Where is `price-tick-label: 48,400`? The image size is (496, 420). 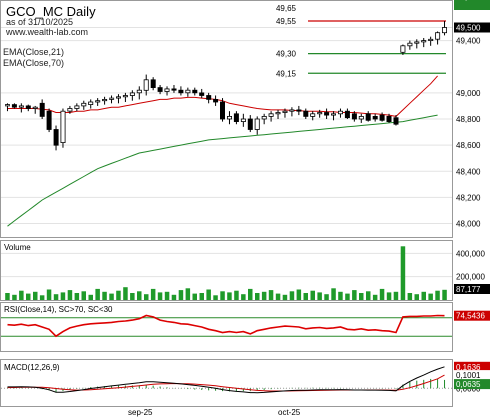
price-tick-label: 48,400 is located at coordinates (468, 171).